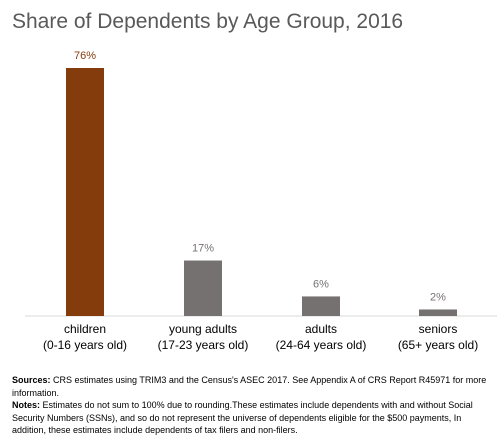 The image size is (502, 445). What do you see at coordinates (203, 329) in the screenshot?
I see `category-name: young adults` at bounding box center [203, 329].